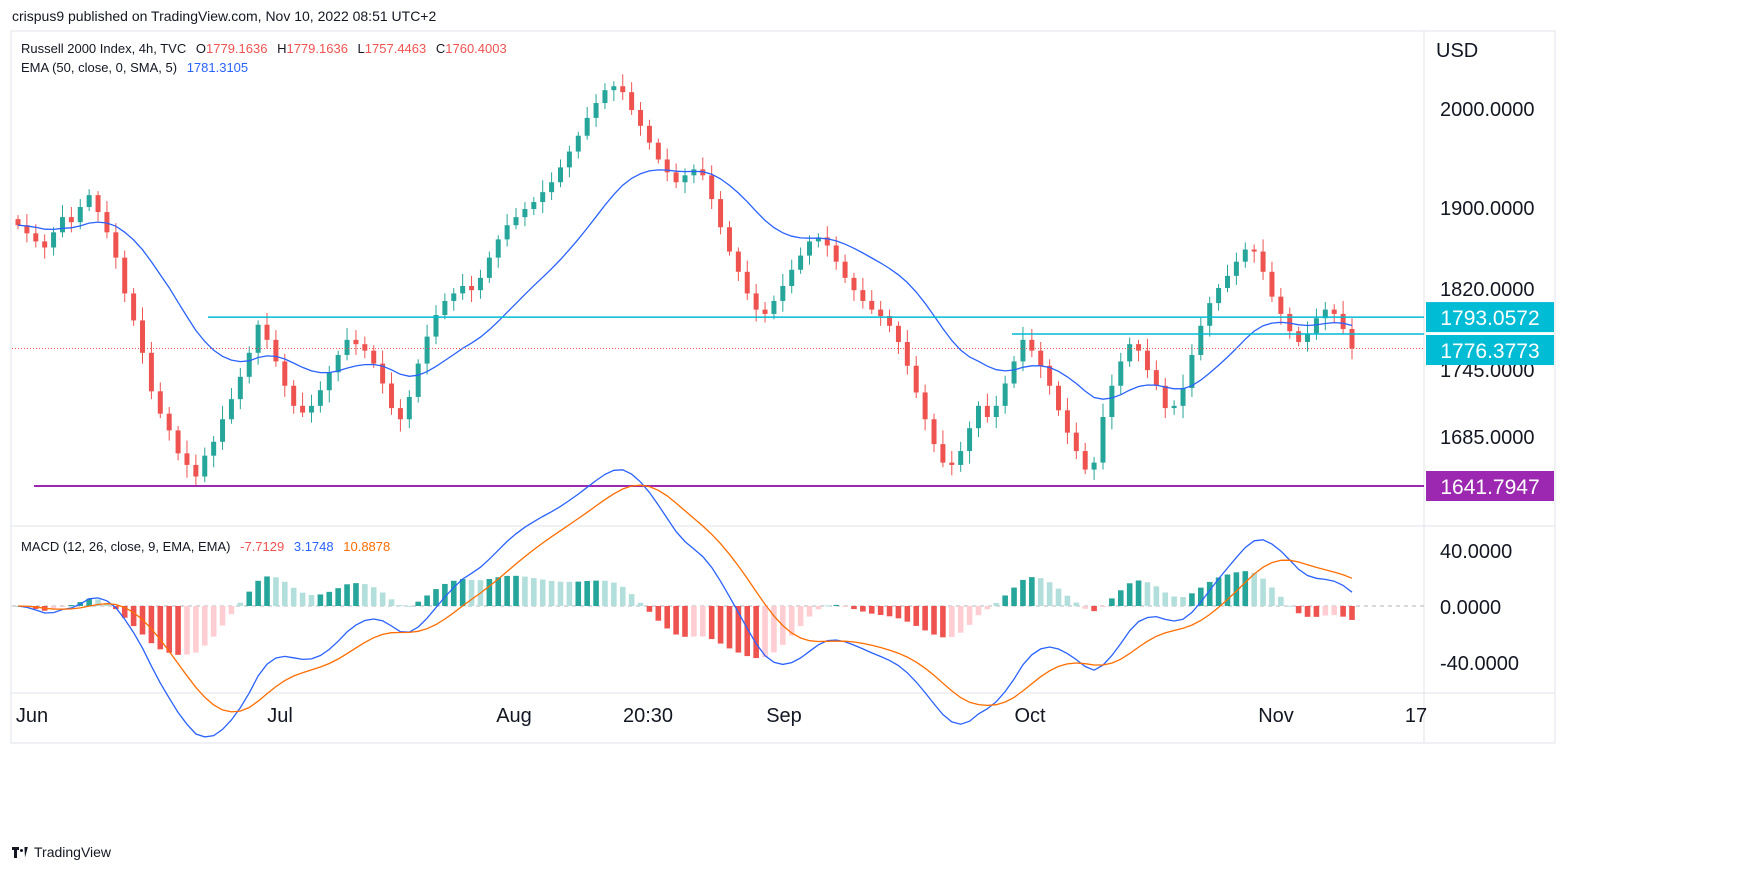 The height and width of the screenshot is (876, 1756). I want to click on ema-label: EMA (50, close, 0, SMA, 5), so click(99, 67).